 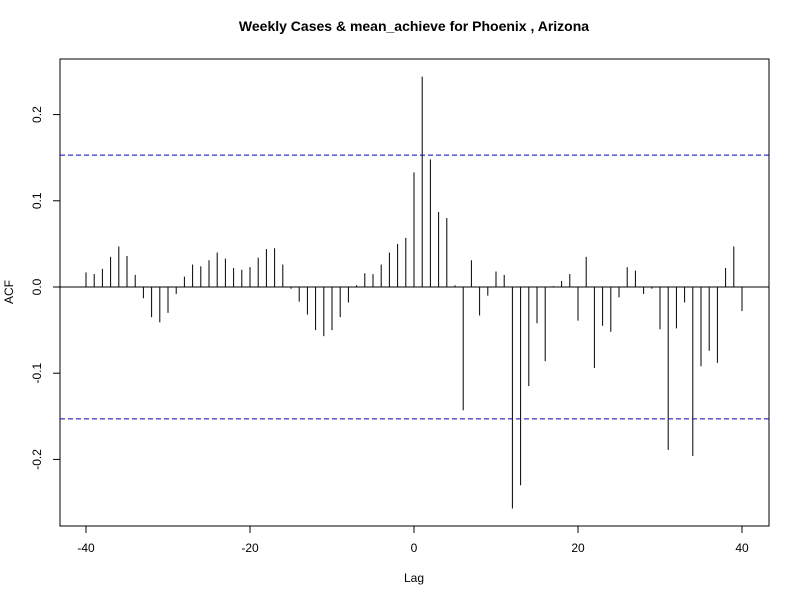 What do you see at coordinates (742, 548) in the screenshot?
I see `x-tick-label: 40` at bounding box center [742, 548].